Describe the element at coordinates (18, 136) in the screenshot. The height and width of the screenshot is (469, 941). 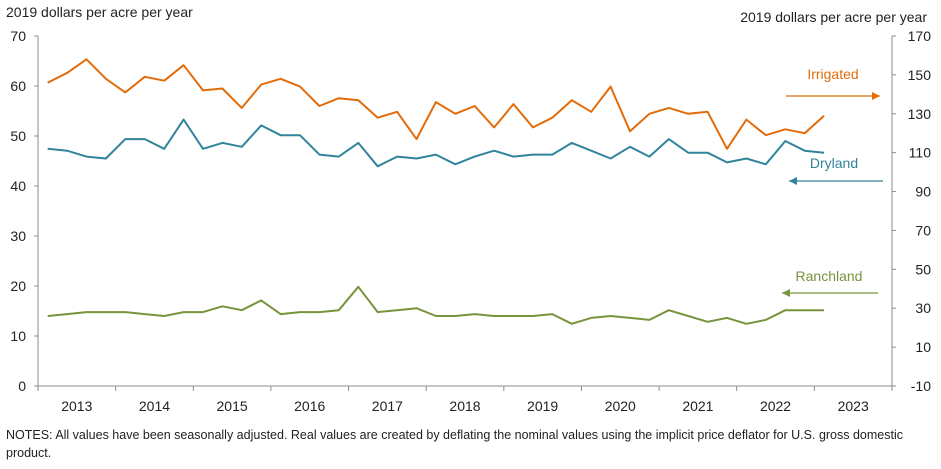
I see `left-tick-label: 50` at that location.